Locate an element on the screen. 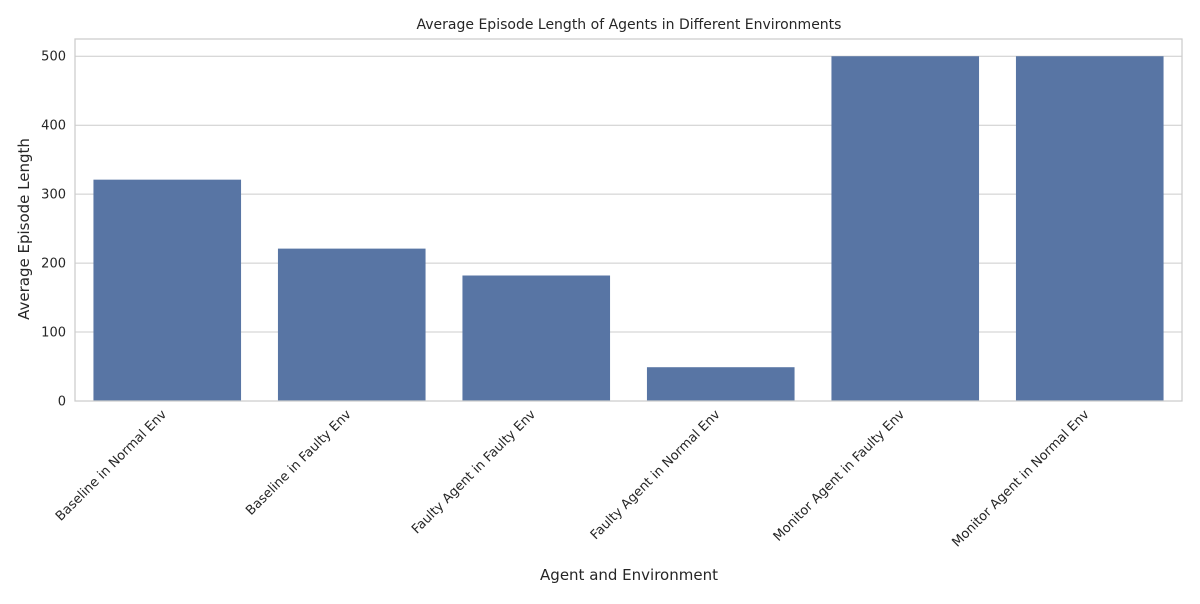  y-axis-label: Average Episode Length is located at coordinates (24, 229).